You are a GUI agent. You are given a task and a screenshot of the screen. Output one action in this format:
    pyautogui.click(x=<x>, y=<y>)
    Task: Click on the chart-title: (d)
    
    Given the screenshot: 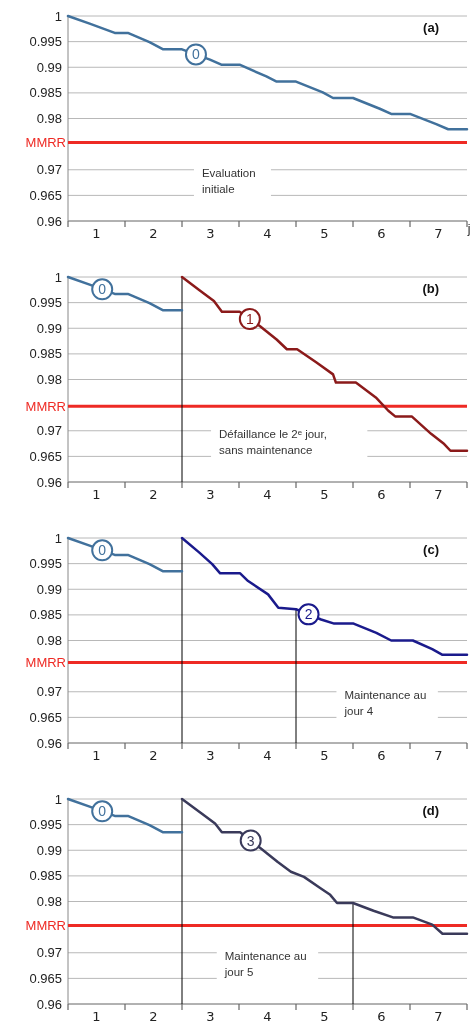 What is the action you would take?
    pyautogui.click(x=430, y=810)
    